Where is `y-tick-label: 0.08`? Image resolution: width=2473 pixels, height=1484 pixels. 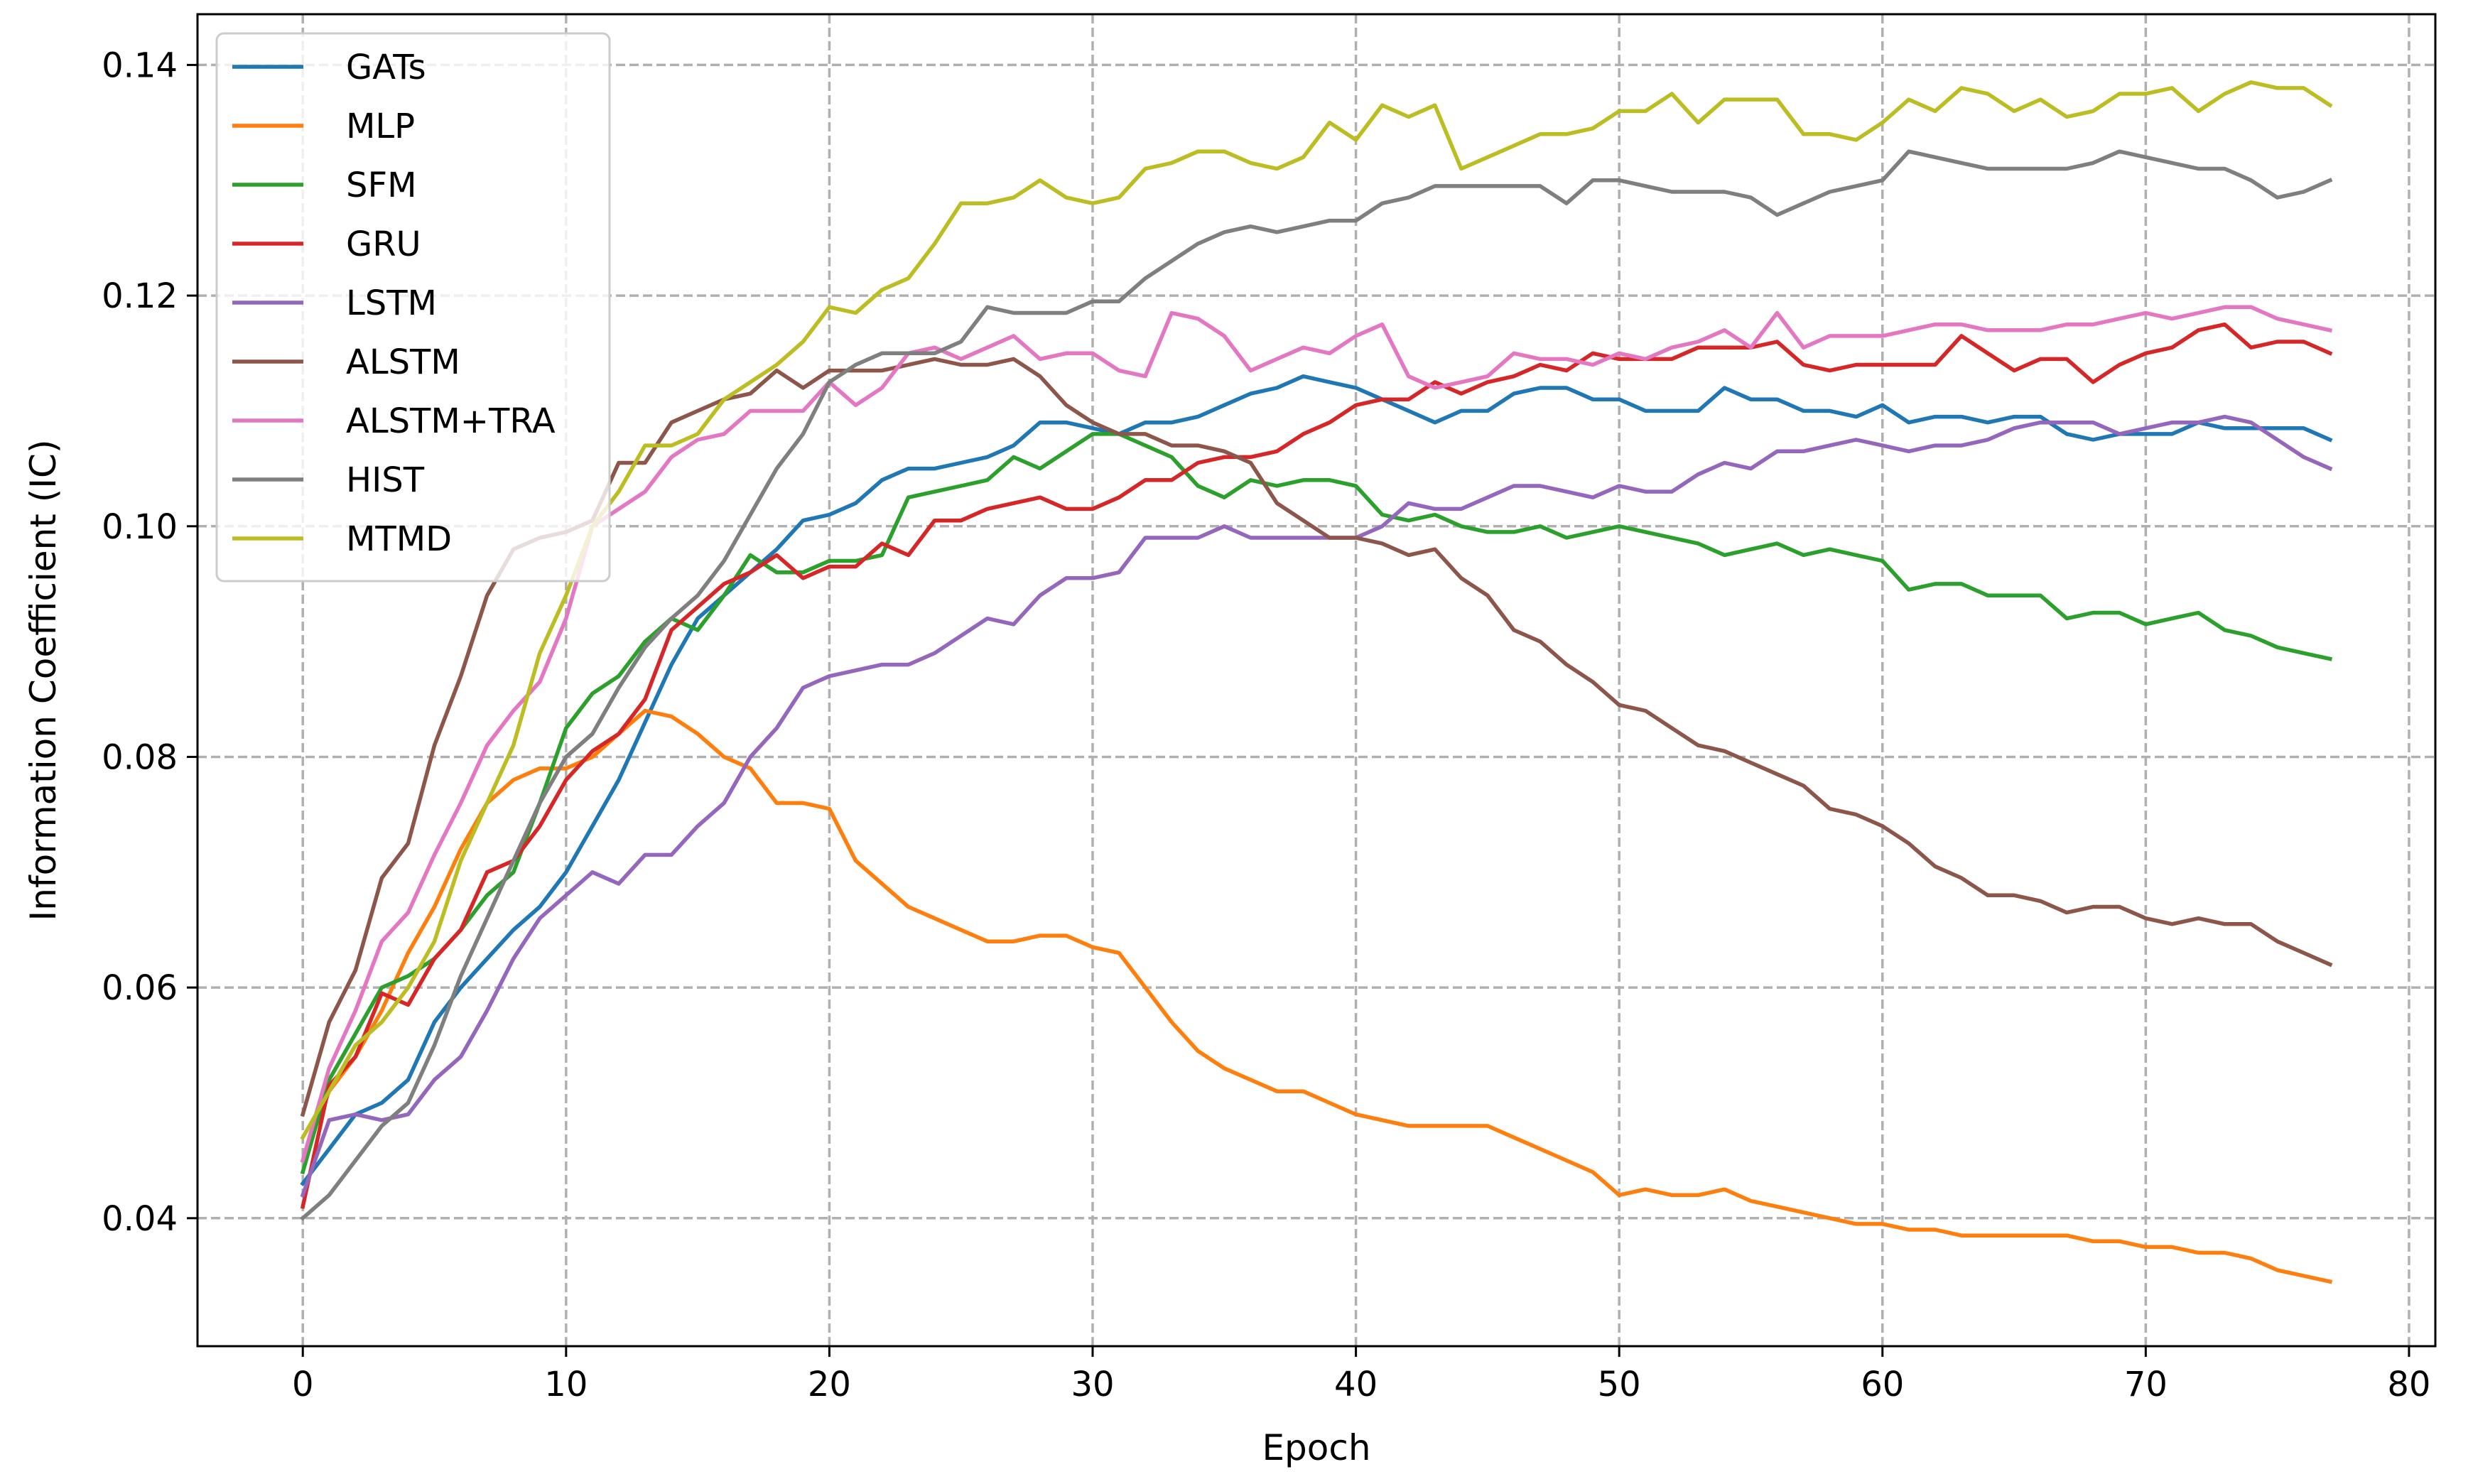
y-tick-label: 0.08 is located at coordinates (140, 757).